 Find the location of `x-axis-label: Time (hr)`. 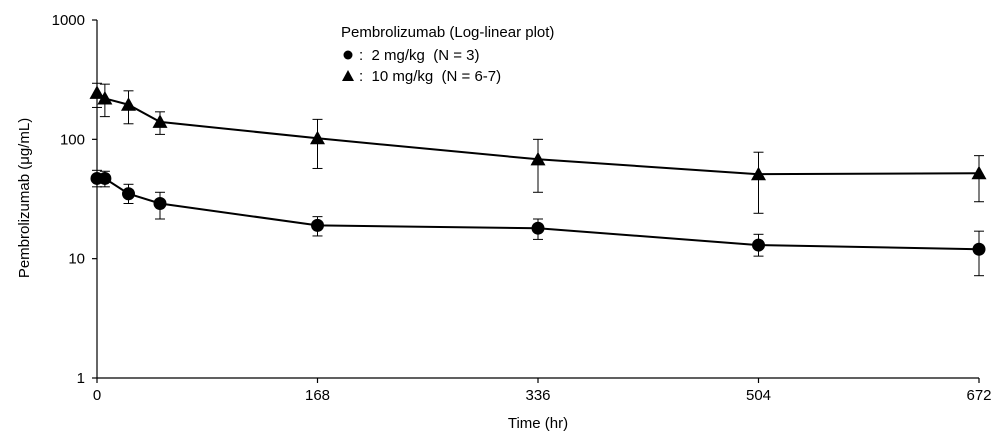

x-axis-label: Time (hr) is located at coordinates (538, 423).